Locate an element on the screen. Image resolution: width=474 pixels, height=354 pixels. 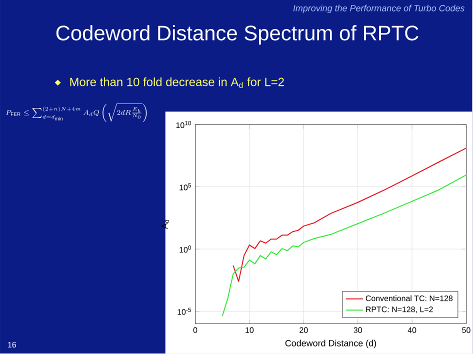
chart-title: Codeword Distance Spectrum of RPTC is located at coordinates (237, 35).